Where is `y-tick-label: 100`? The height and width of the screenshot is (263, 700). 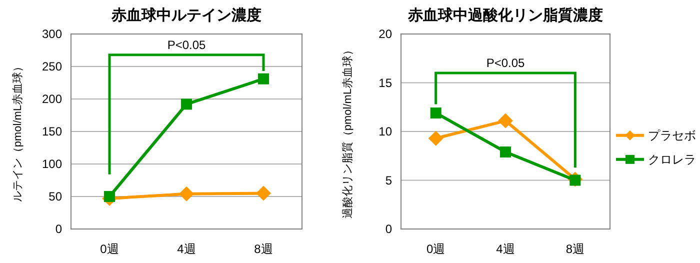 y-tick-label: 100 is located at coordinates (52, 164).